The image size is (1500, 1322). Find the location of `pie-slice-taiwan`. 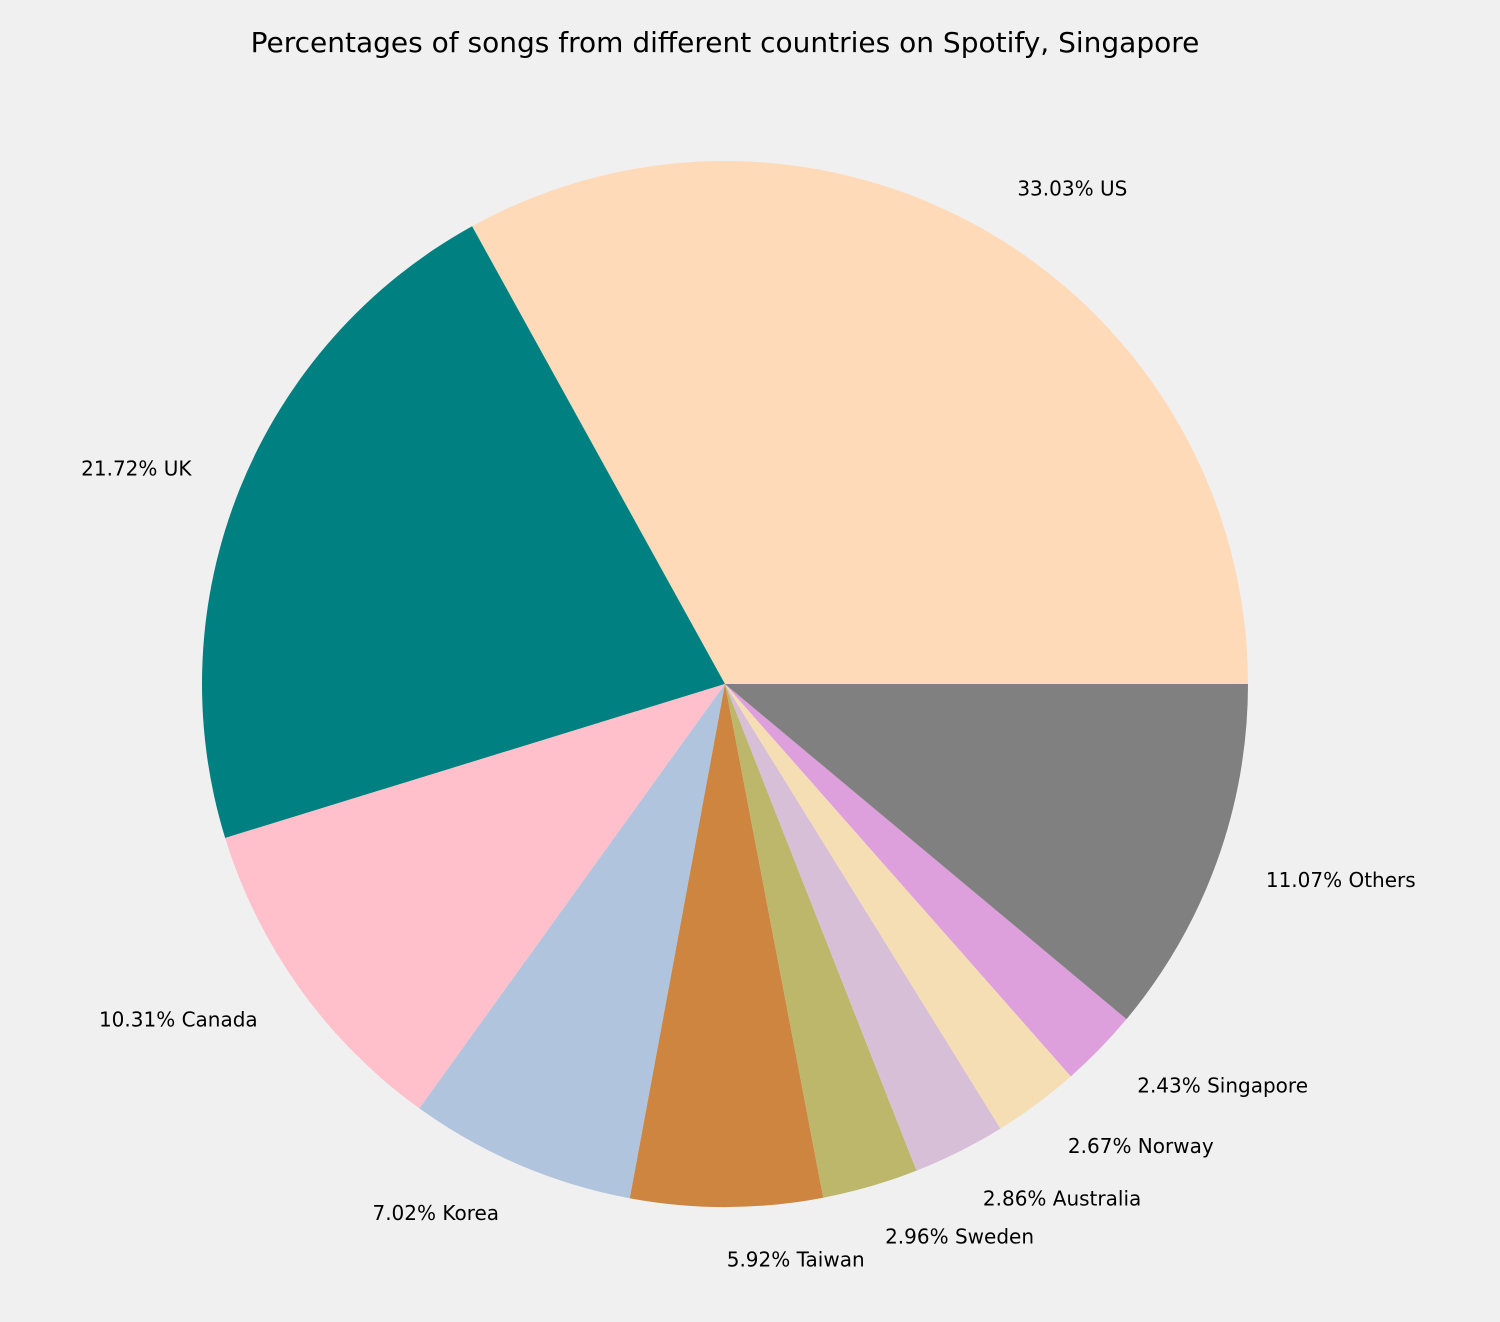

pie-slice-taiwan is located at coordinates (726, 946).